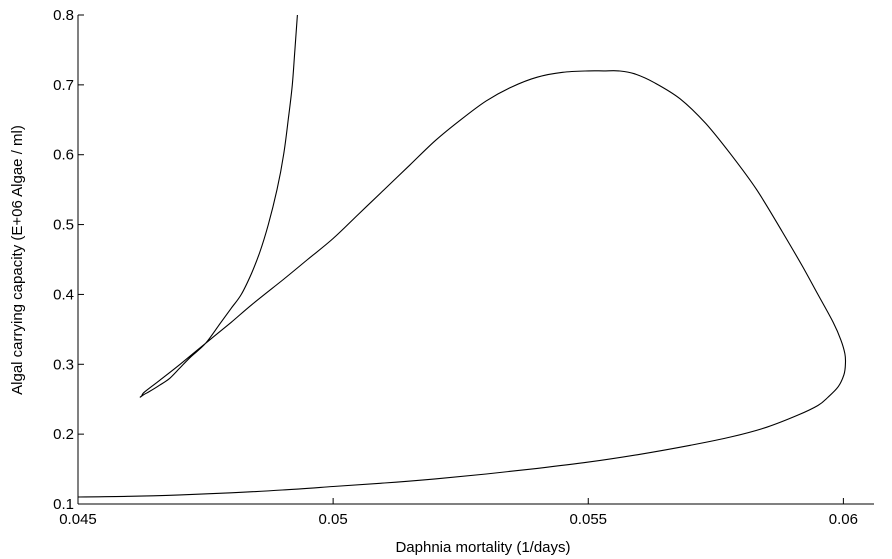 The height and width of the screenshot is (559, 892). What do you see at coordinates (843, 519) in the screenshot?
I see `x-tick-label: 0.06` at bounding box center [843, 519].